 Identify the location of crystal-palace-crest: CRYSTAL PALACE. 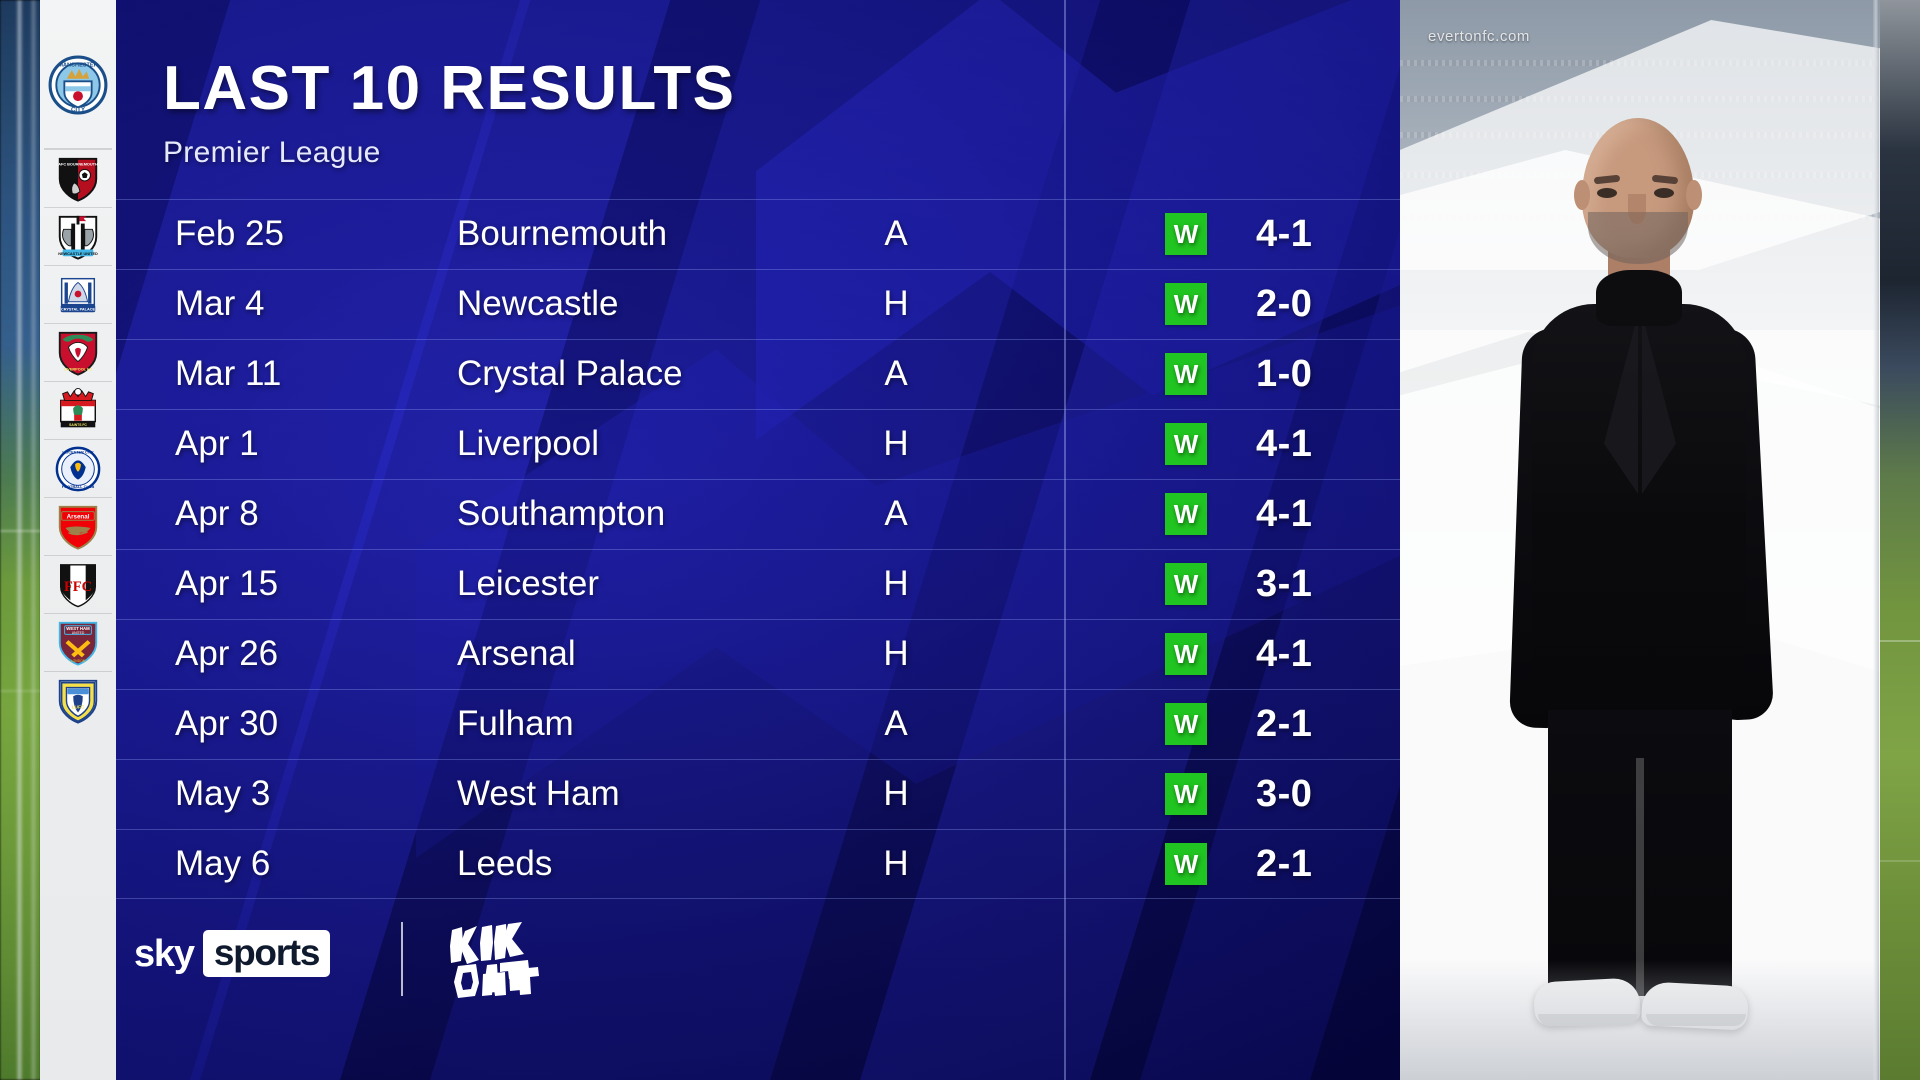
(78, 295).